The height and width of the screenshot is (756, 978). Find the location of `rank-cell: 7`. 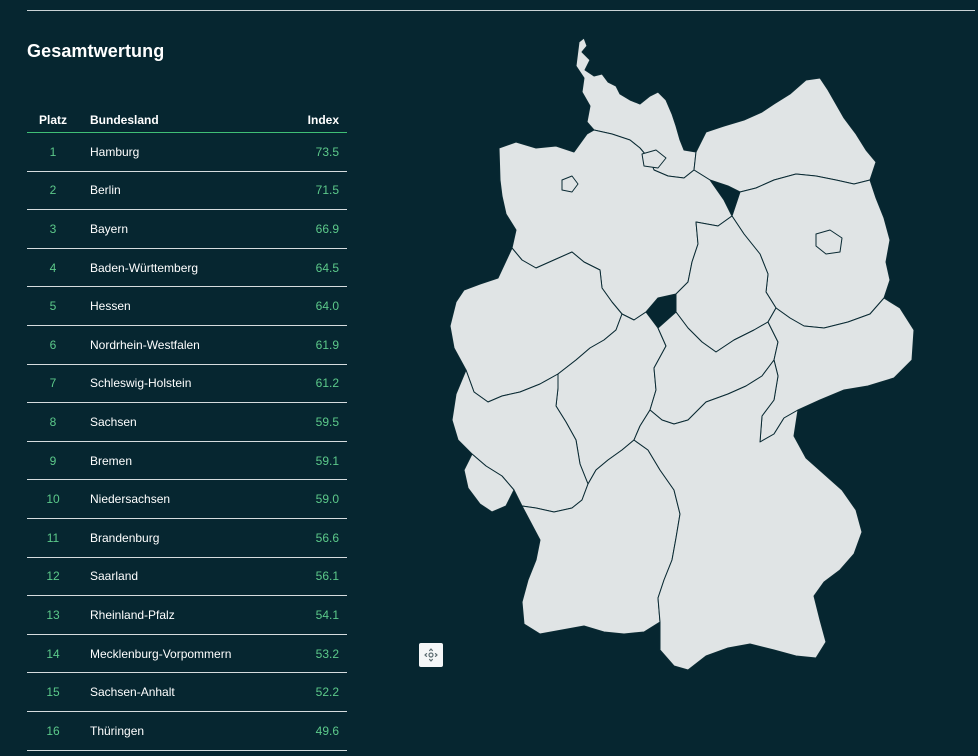

rank-cell: 7 is located at coordinates (53, 384).